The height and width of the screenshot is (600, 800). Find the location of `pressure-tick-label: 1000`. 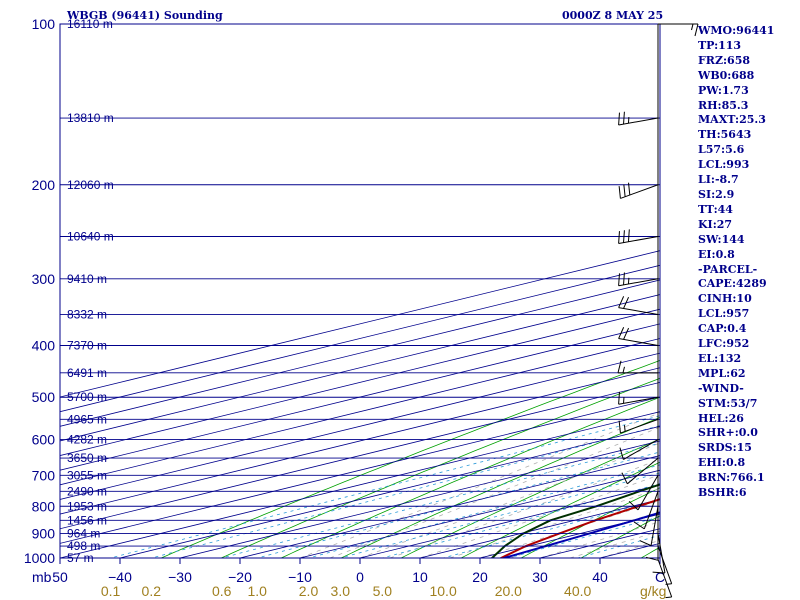

pressure-tick-label: 1000 is located at coordinates (39, 558).